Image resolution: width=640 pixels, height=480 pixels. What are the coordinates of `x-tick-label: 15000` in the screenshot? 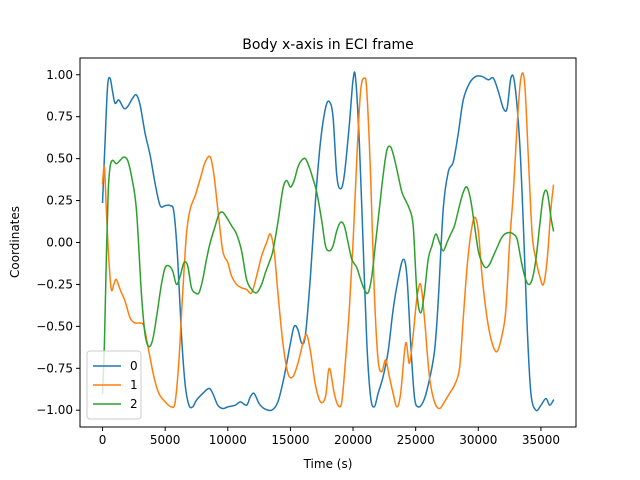 It's located at (290, 440).